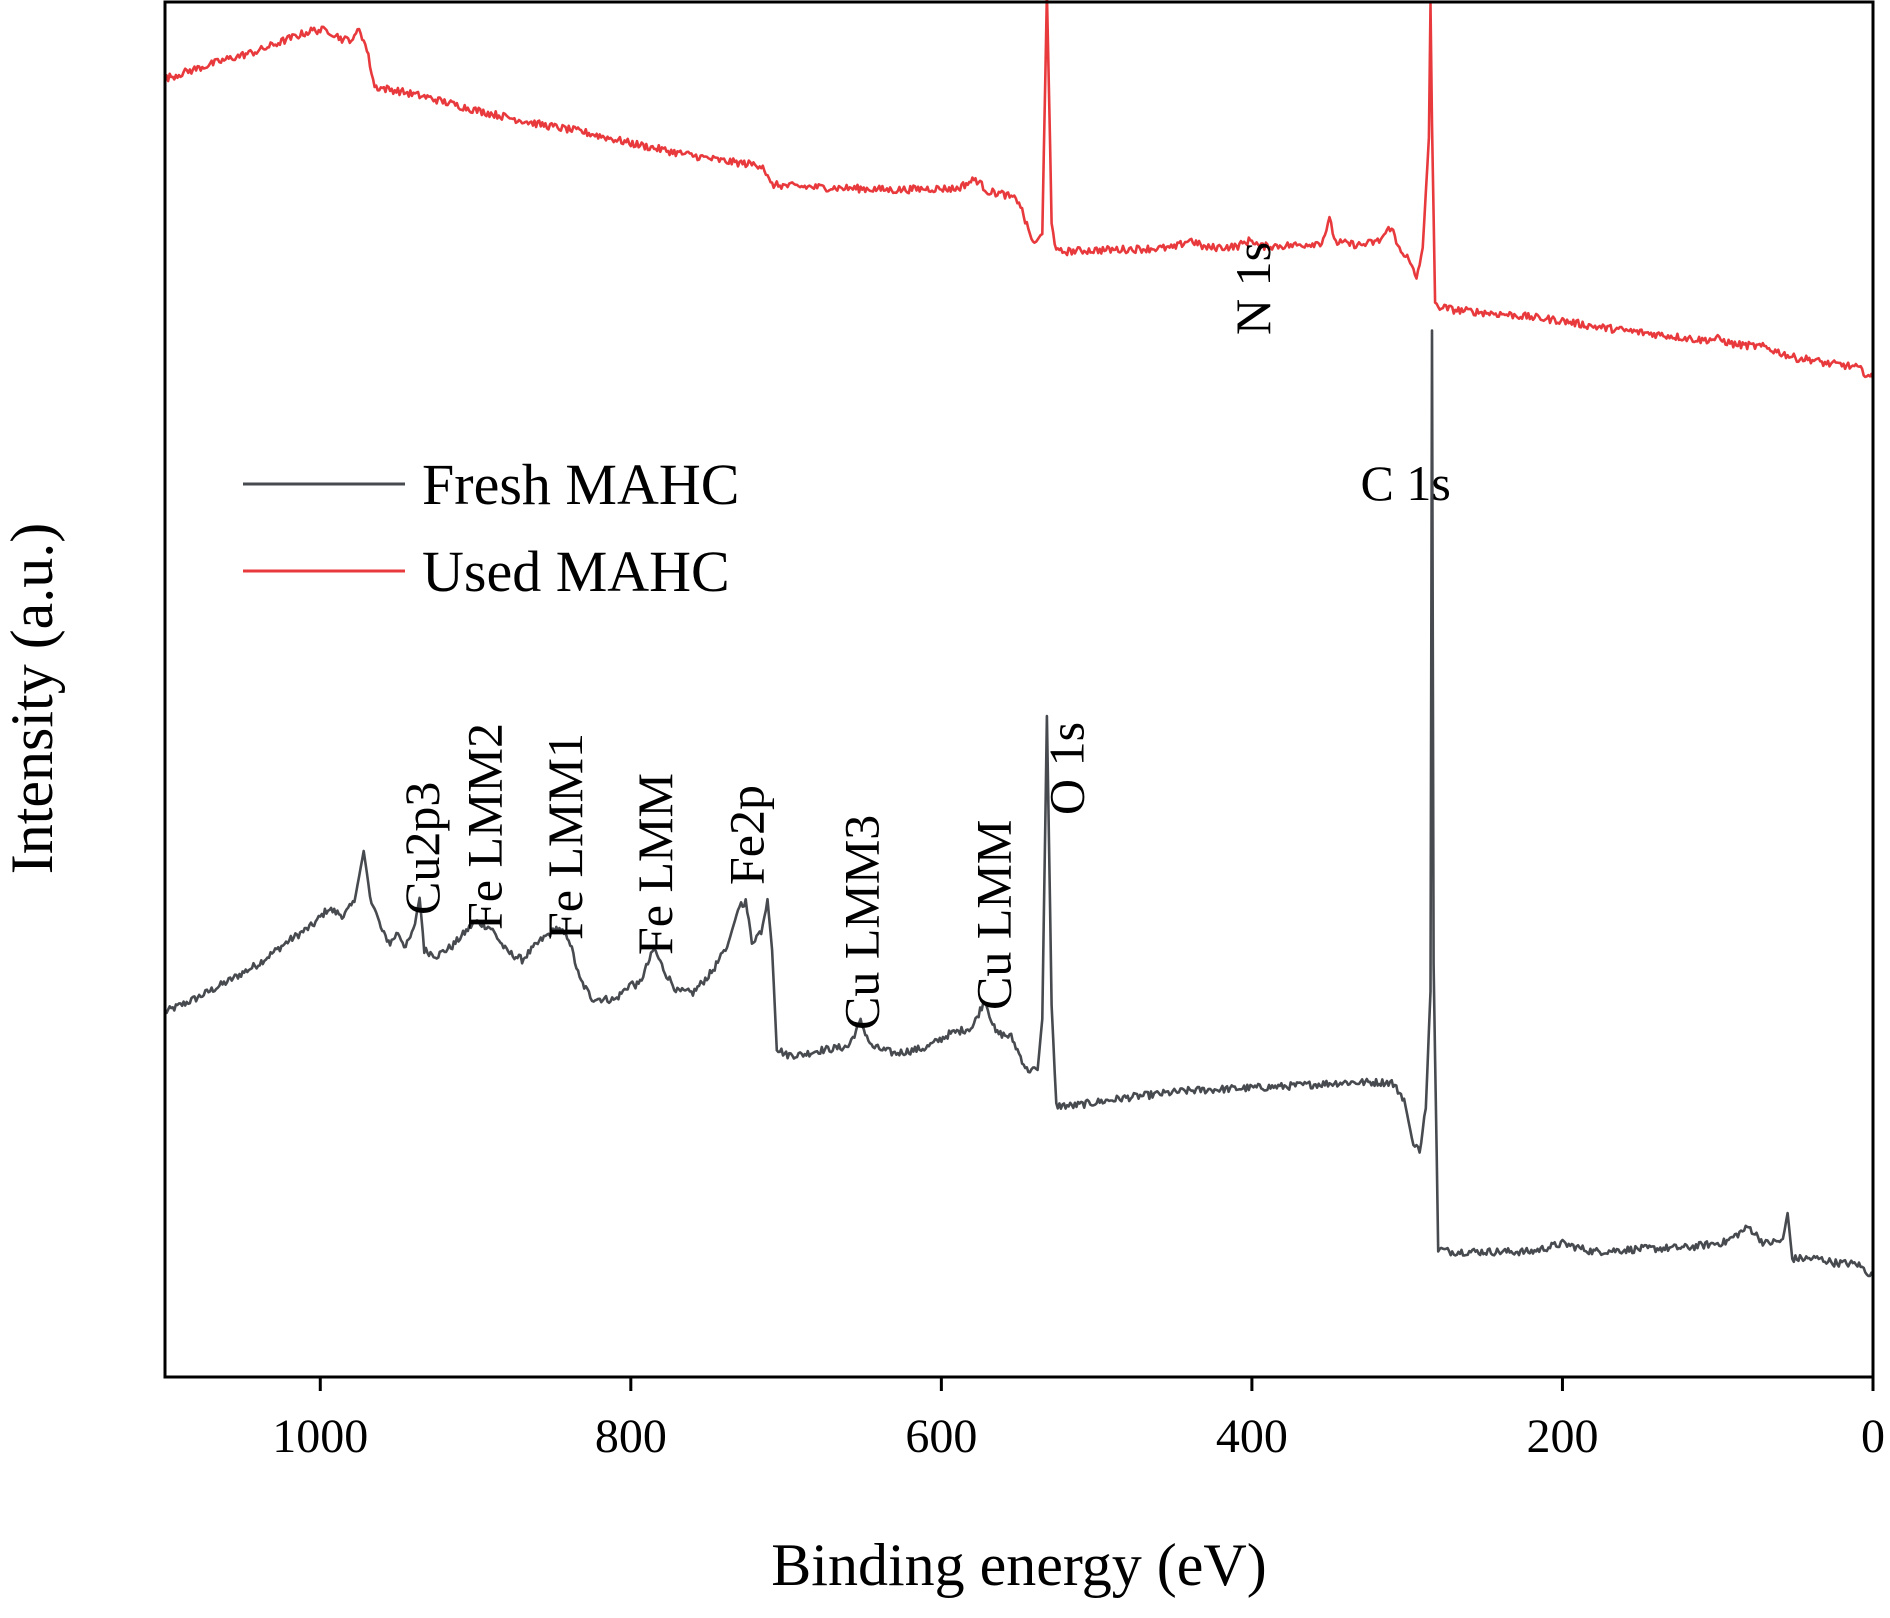  Describe the element at coordinates (655, 864) in the screenshot. I see `peak-label-fe-lmm: Fe LMM` at that location.